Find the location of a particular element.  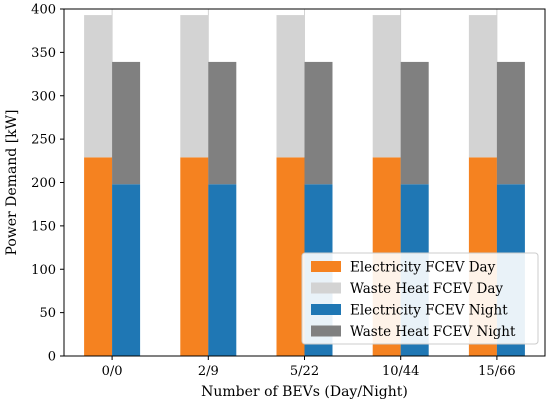

y-tick-label: 250 is located at coordinates (43, 140).